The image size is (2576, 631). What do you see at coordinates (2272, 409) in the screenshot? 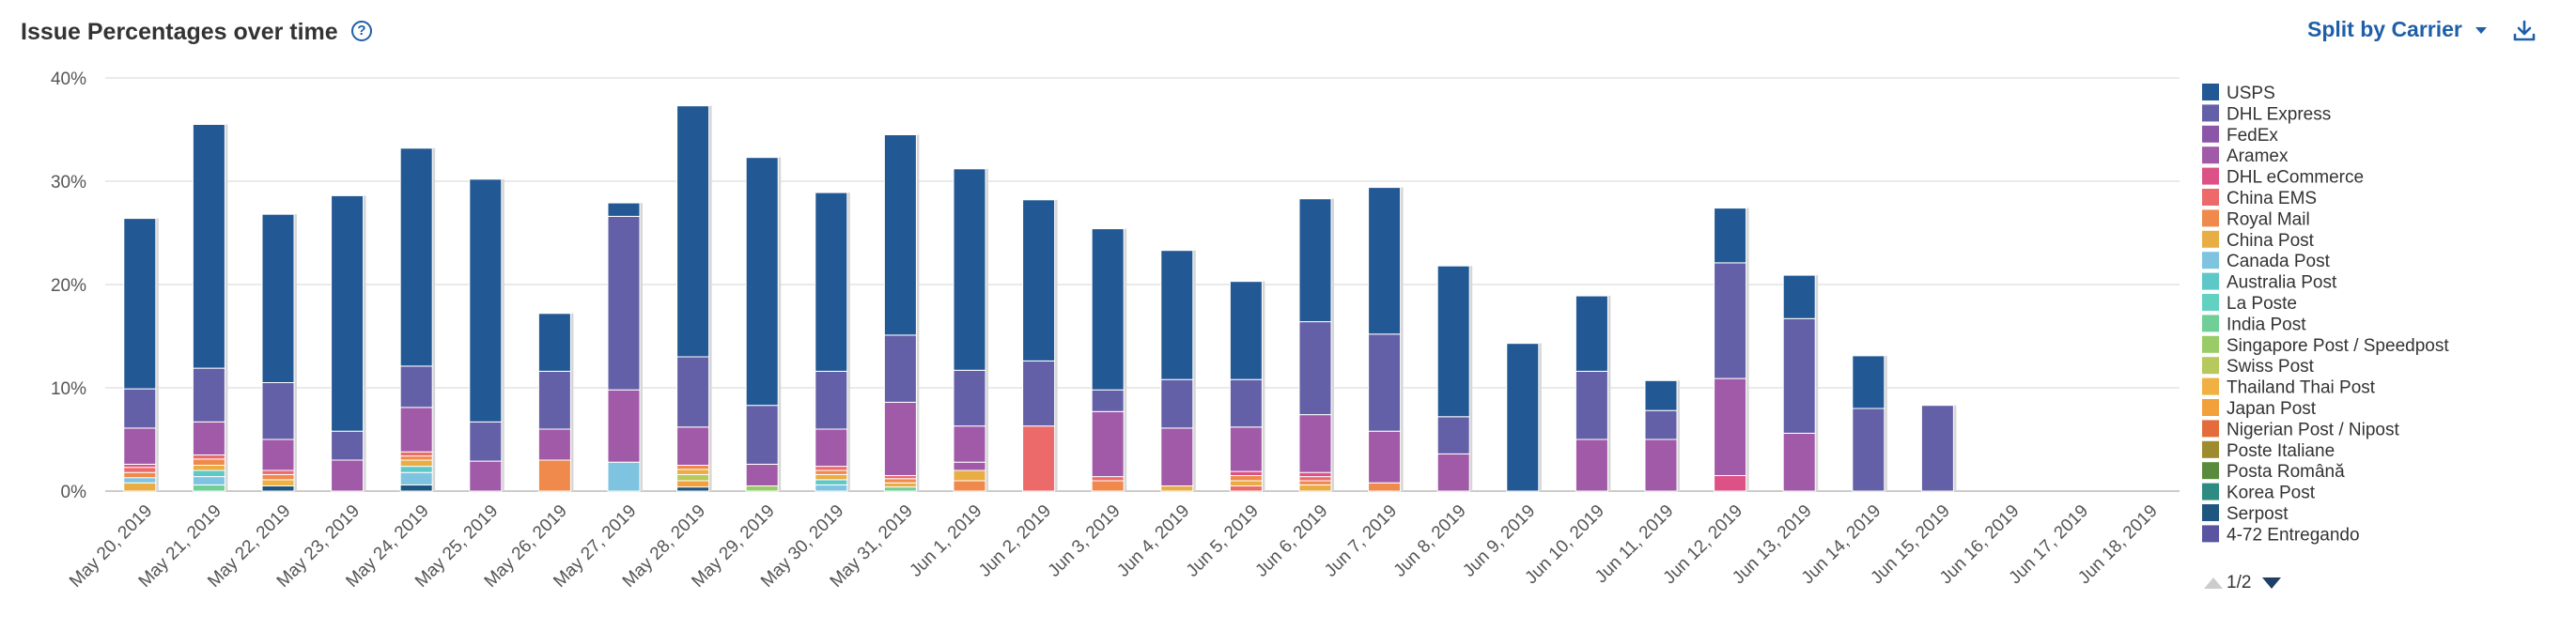
I see `legend-item-label: Japan Post` at bounding box center [2272, 409].